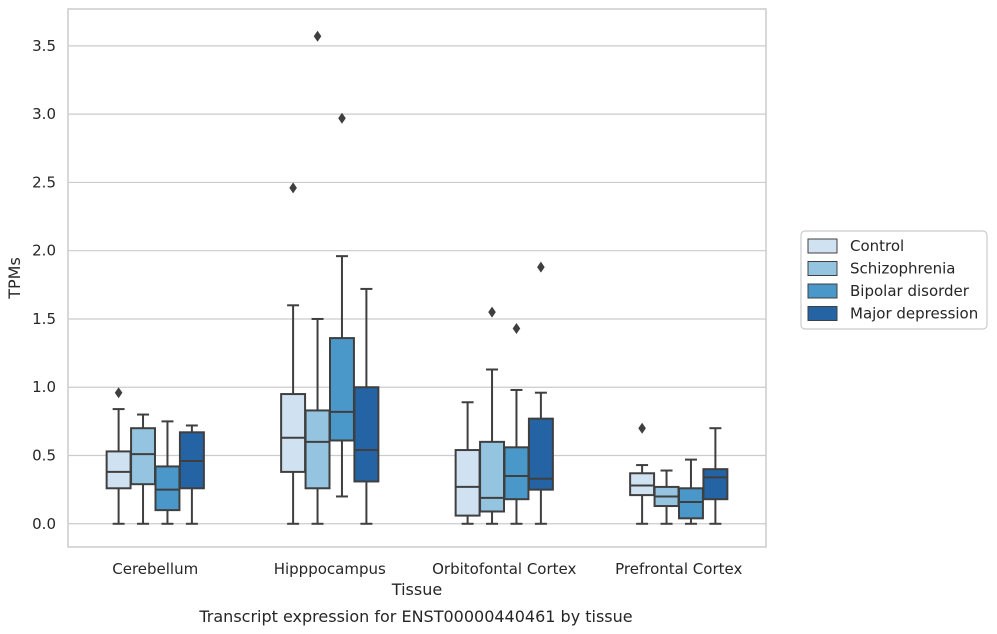 The image size is (997, 634). I want to click on legend-label: Schizophrenia, so click(902, 269).